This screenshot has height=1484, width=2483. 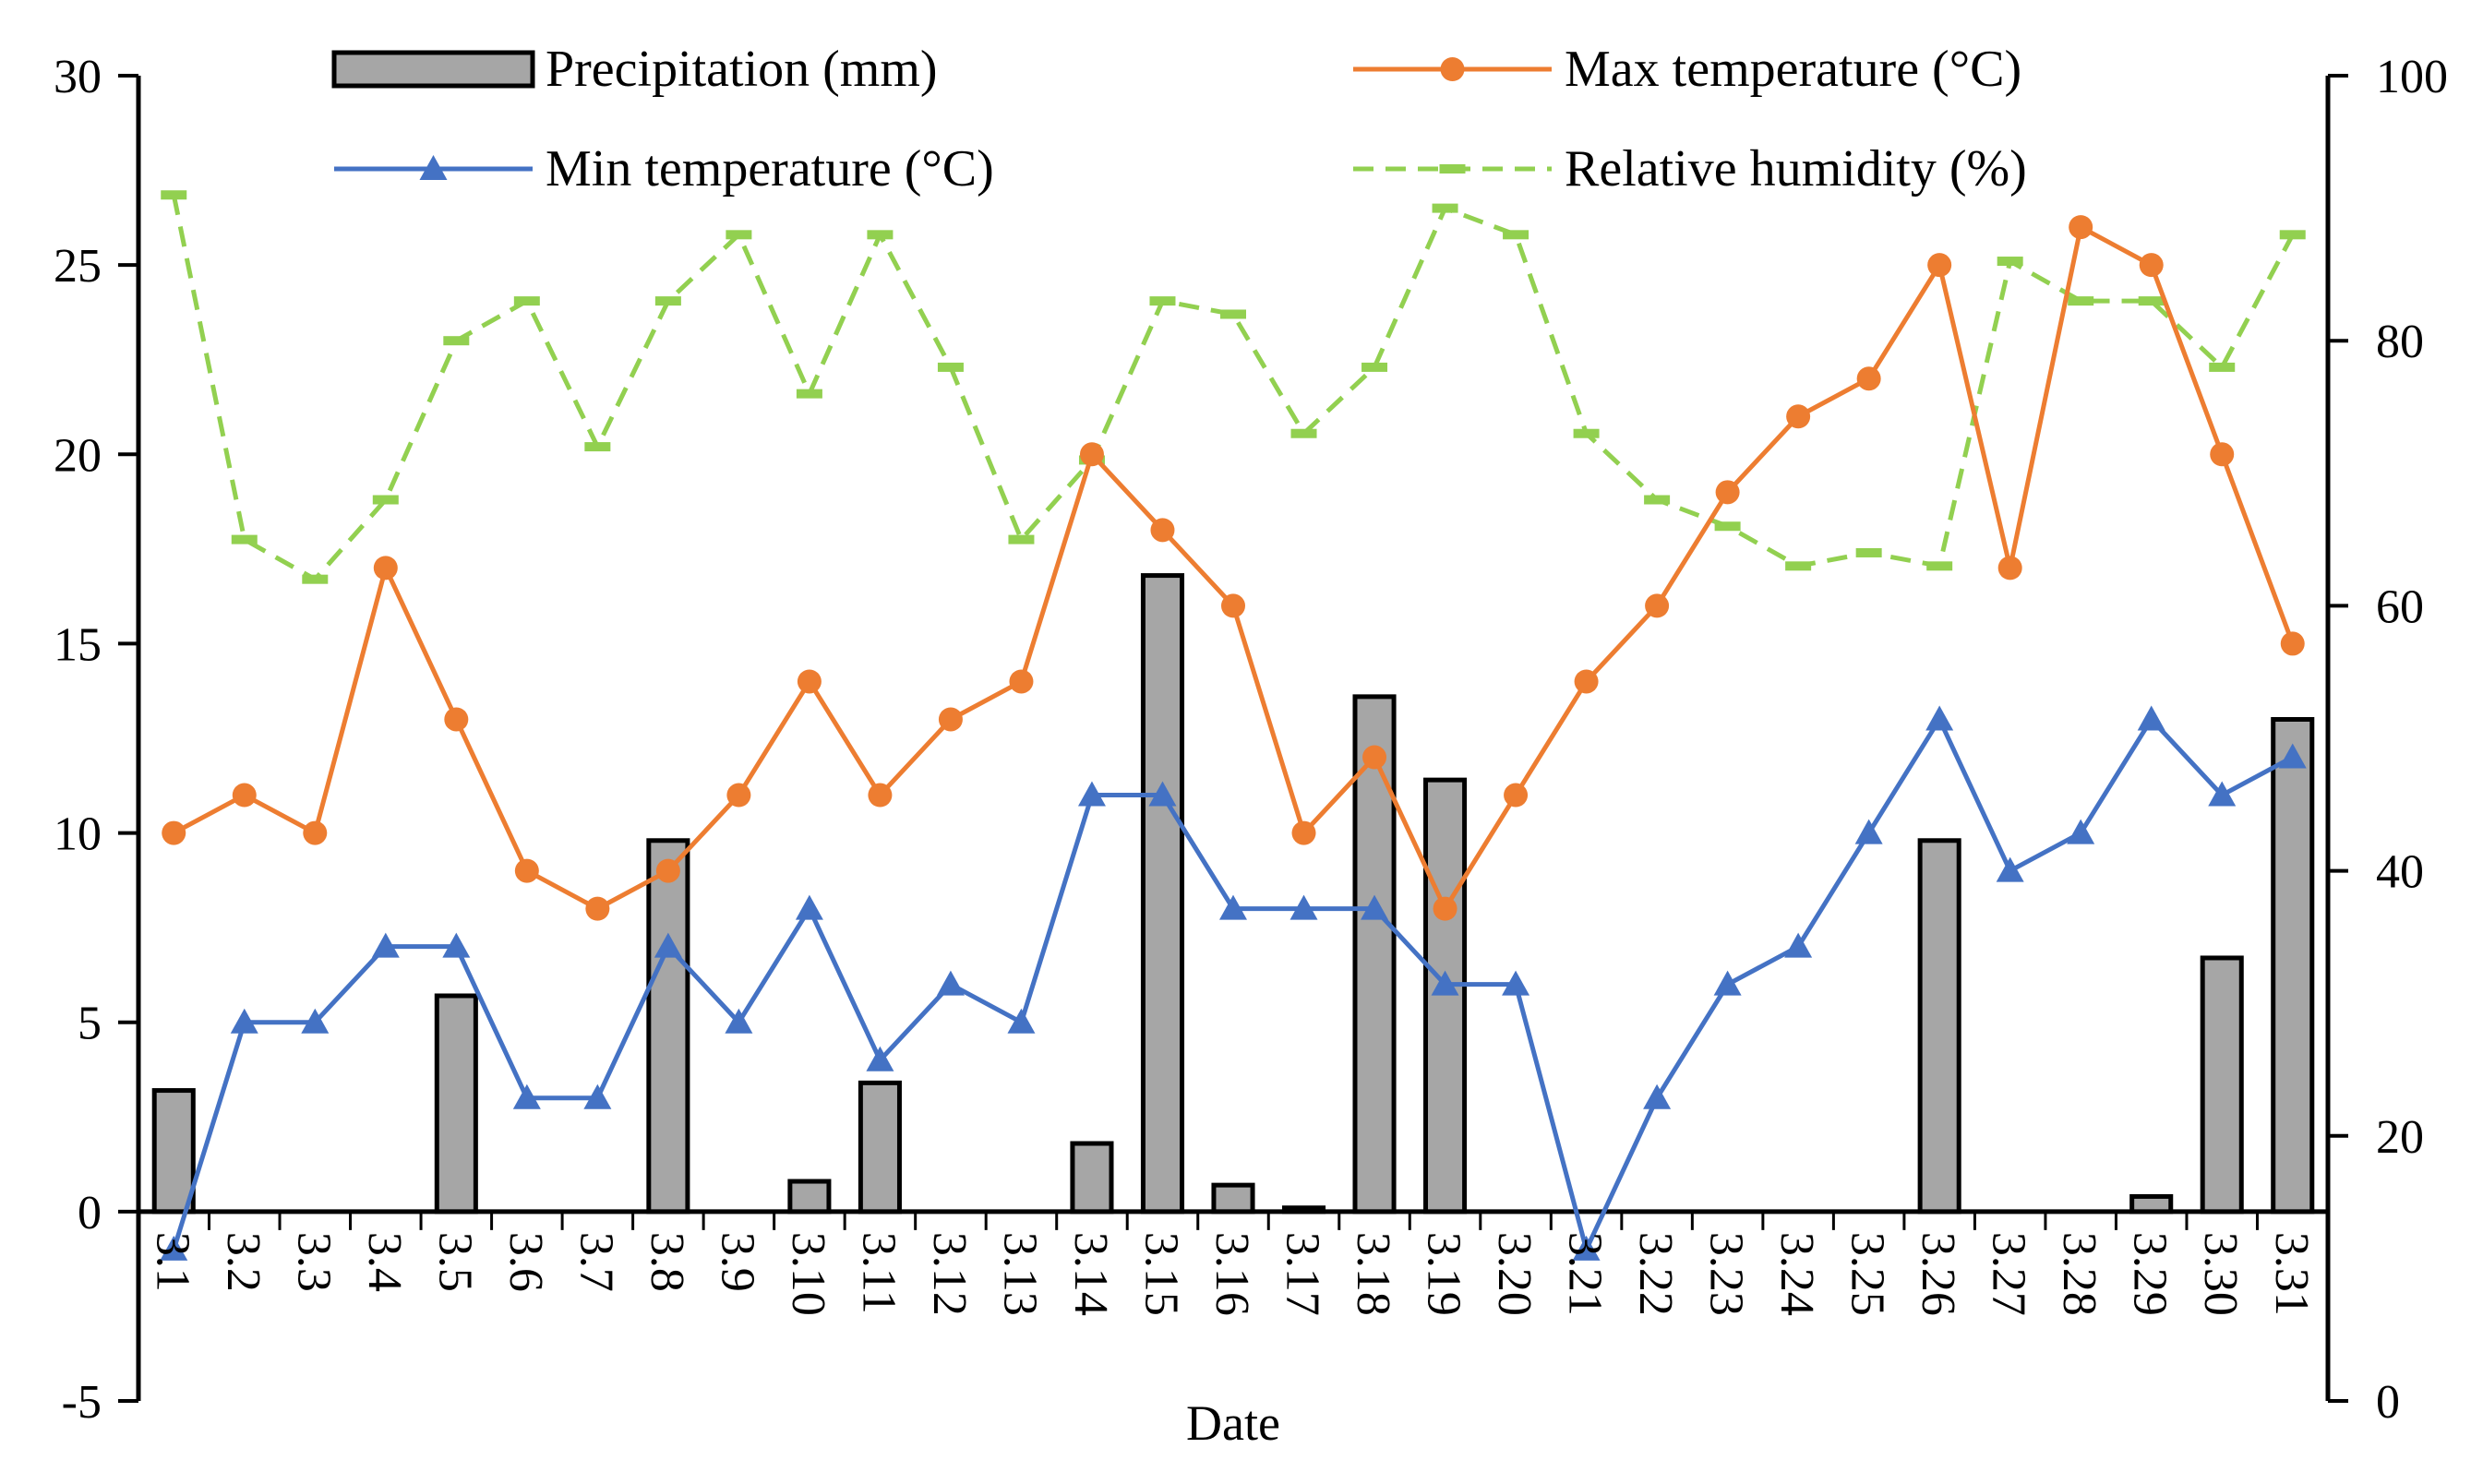 I want to click on x-axis-tick-label: 3.8, so click(x=667, y=1262).